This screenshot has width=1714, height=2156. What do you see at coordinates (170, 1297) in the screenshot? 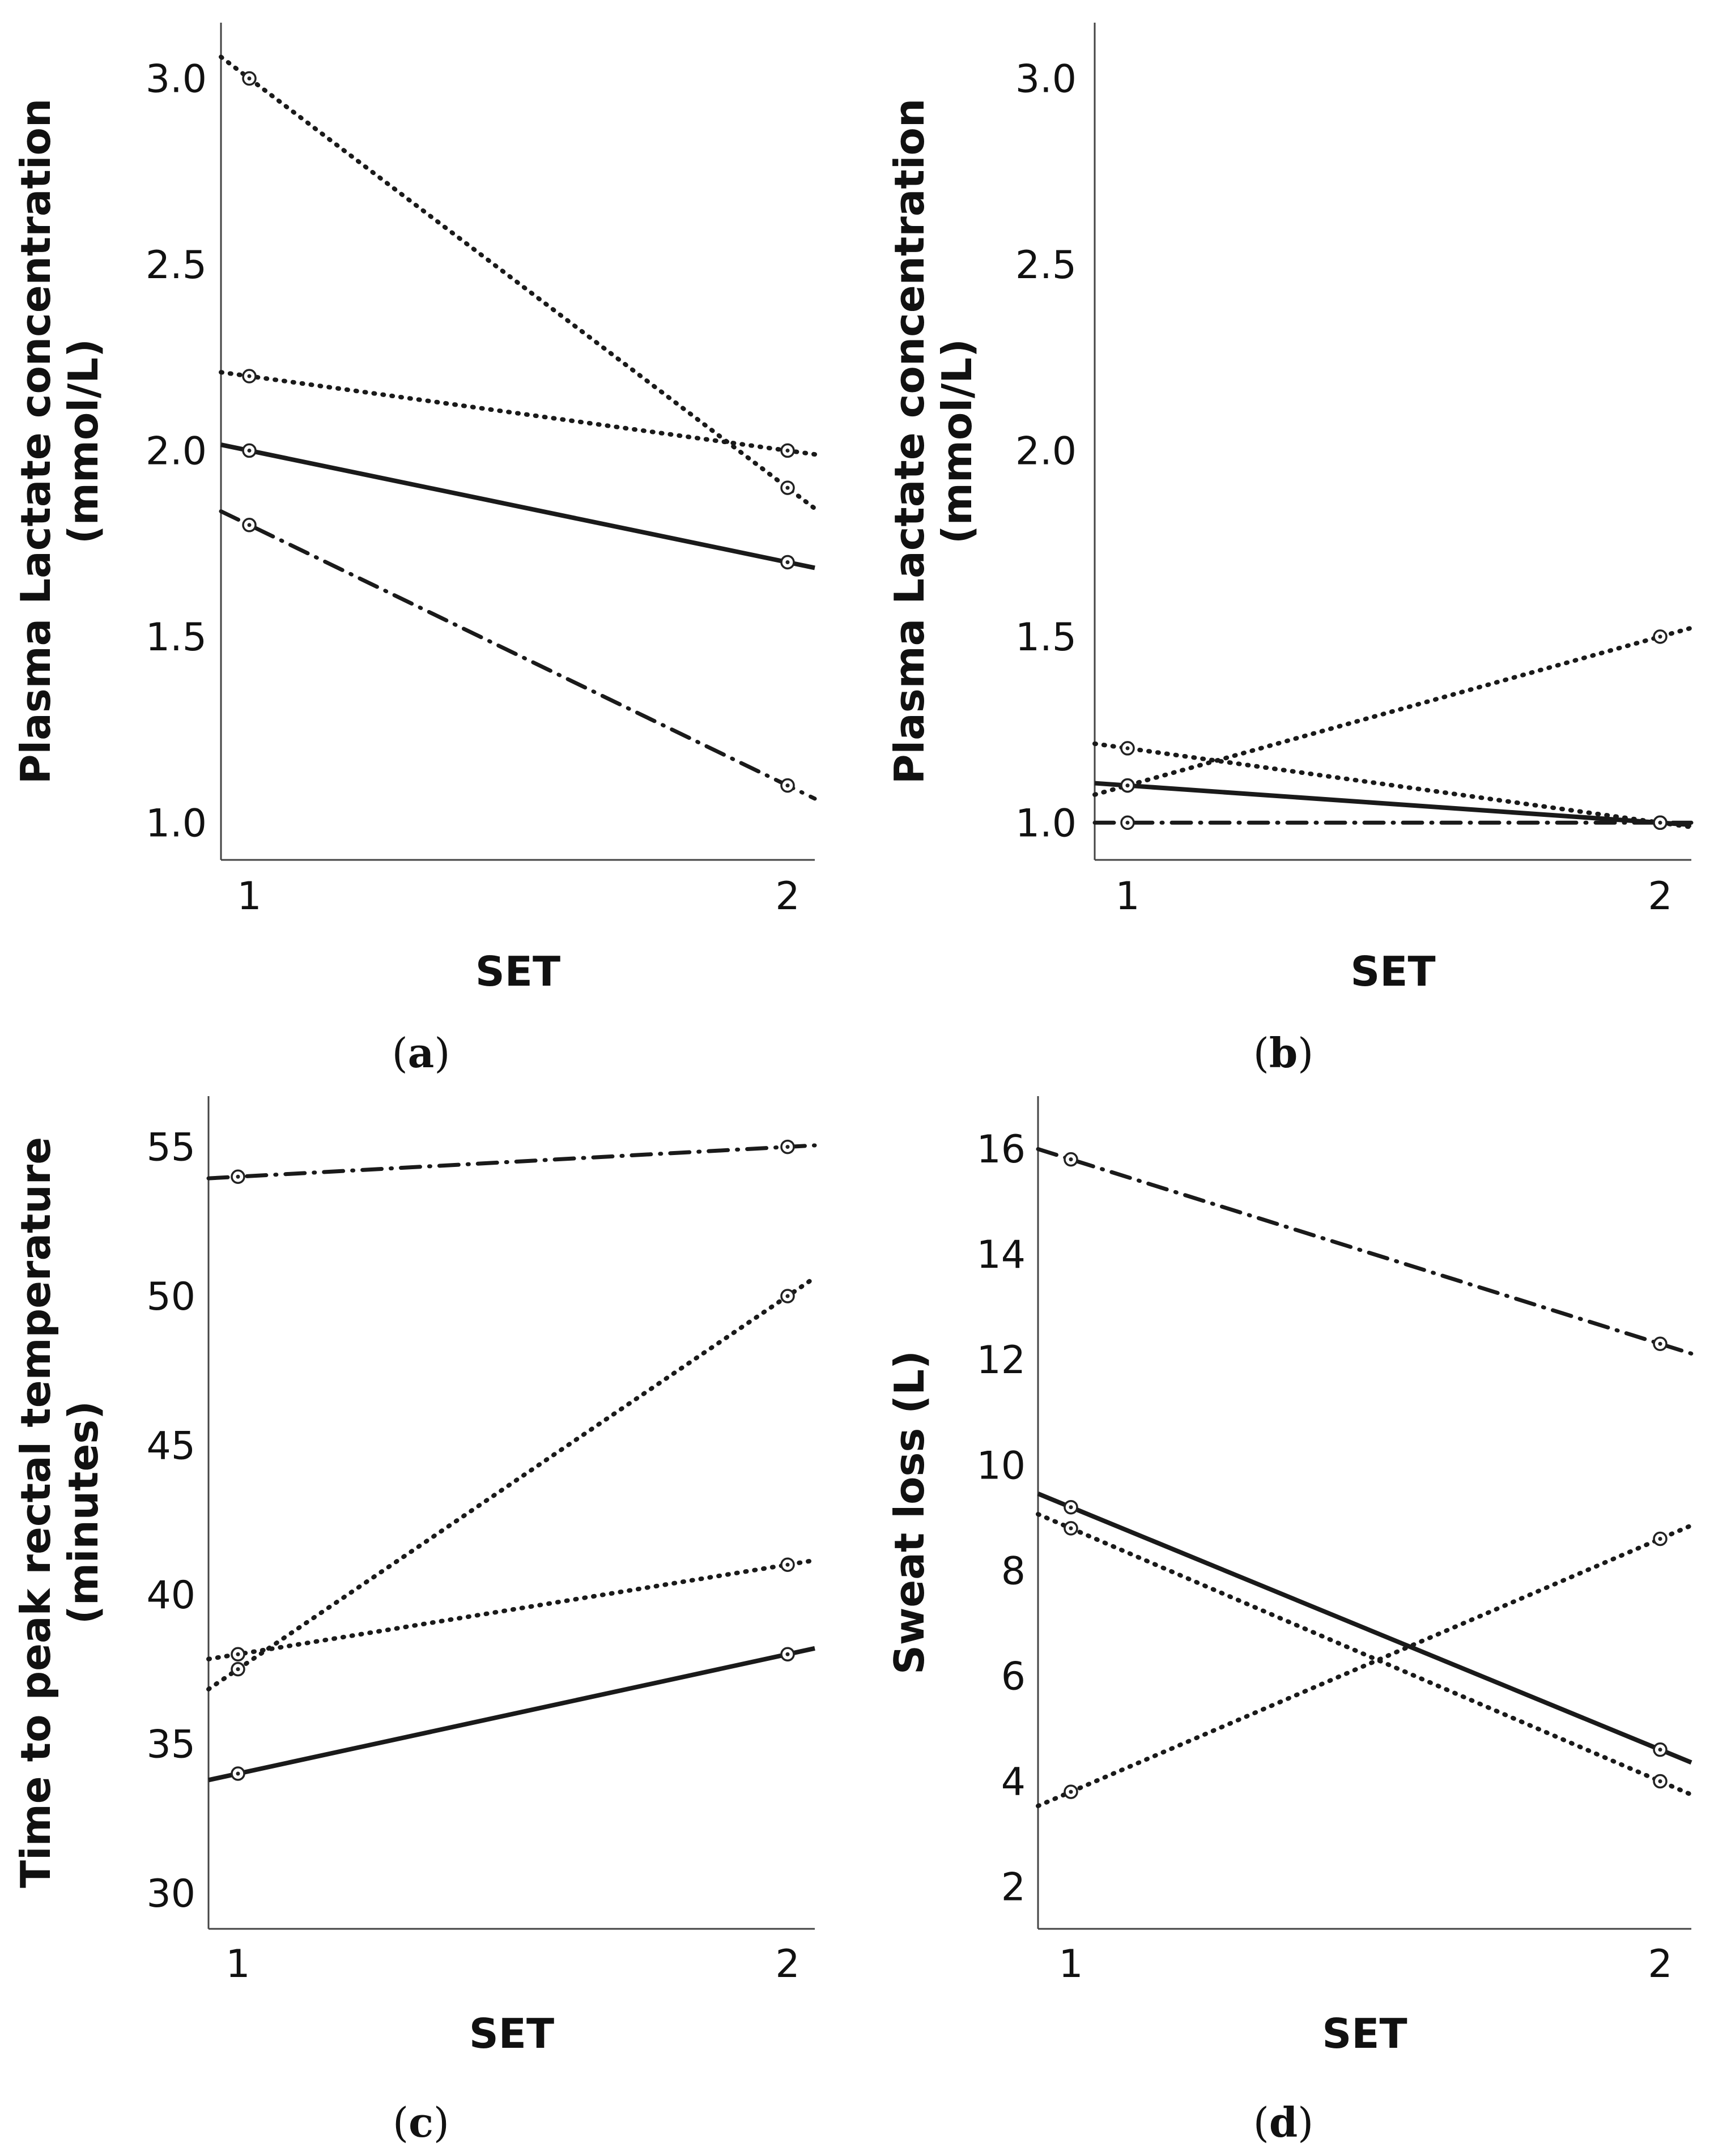
I see `y-tick-label: 50` at bounding box center [170, 1297].